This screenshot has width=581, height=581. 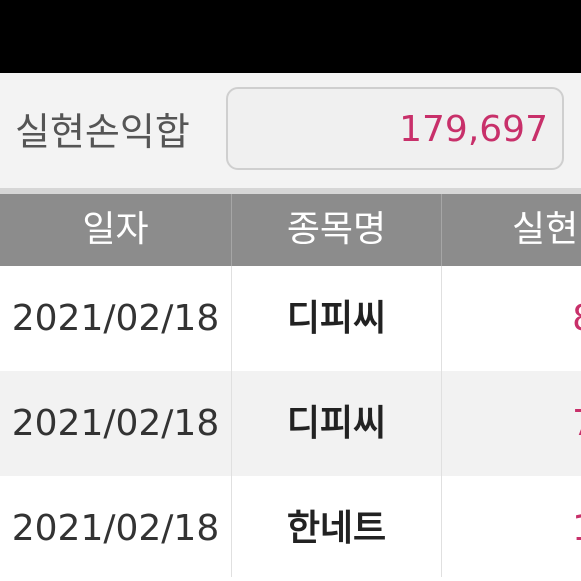 I want to click on cell-realized-pnl-value: 1, so click(x=576, y=528).